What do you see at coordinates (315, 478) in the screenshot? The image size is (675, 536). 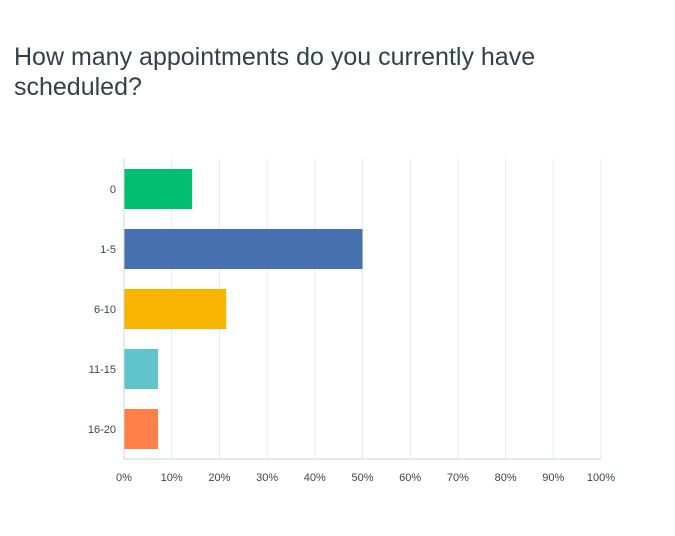 I see `x-tick-label: 40%` at bounding box center [315, 478].